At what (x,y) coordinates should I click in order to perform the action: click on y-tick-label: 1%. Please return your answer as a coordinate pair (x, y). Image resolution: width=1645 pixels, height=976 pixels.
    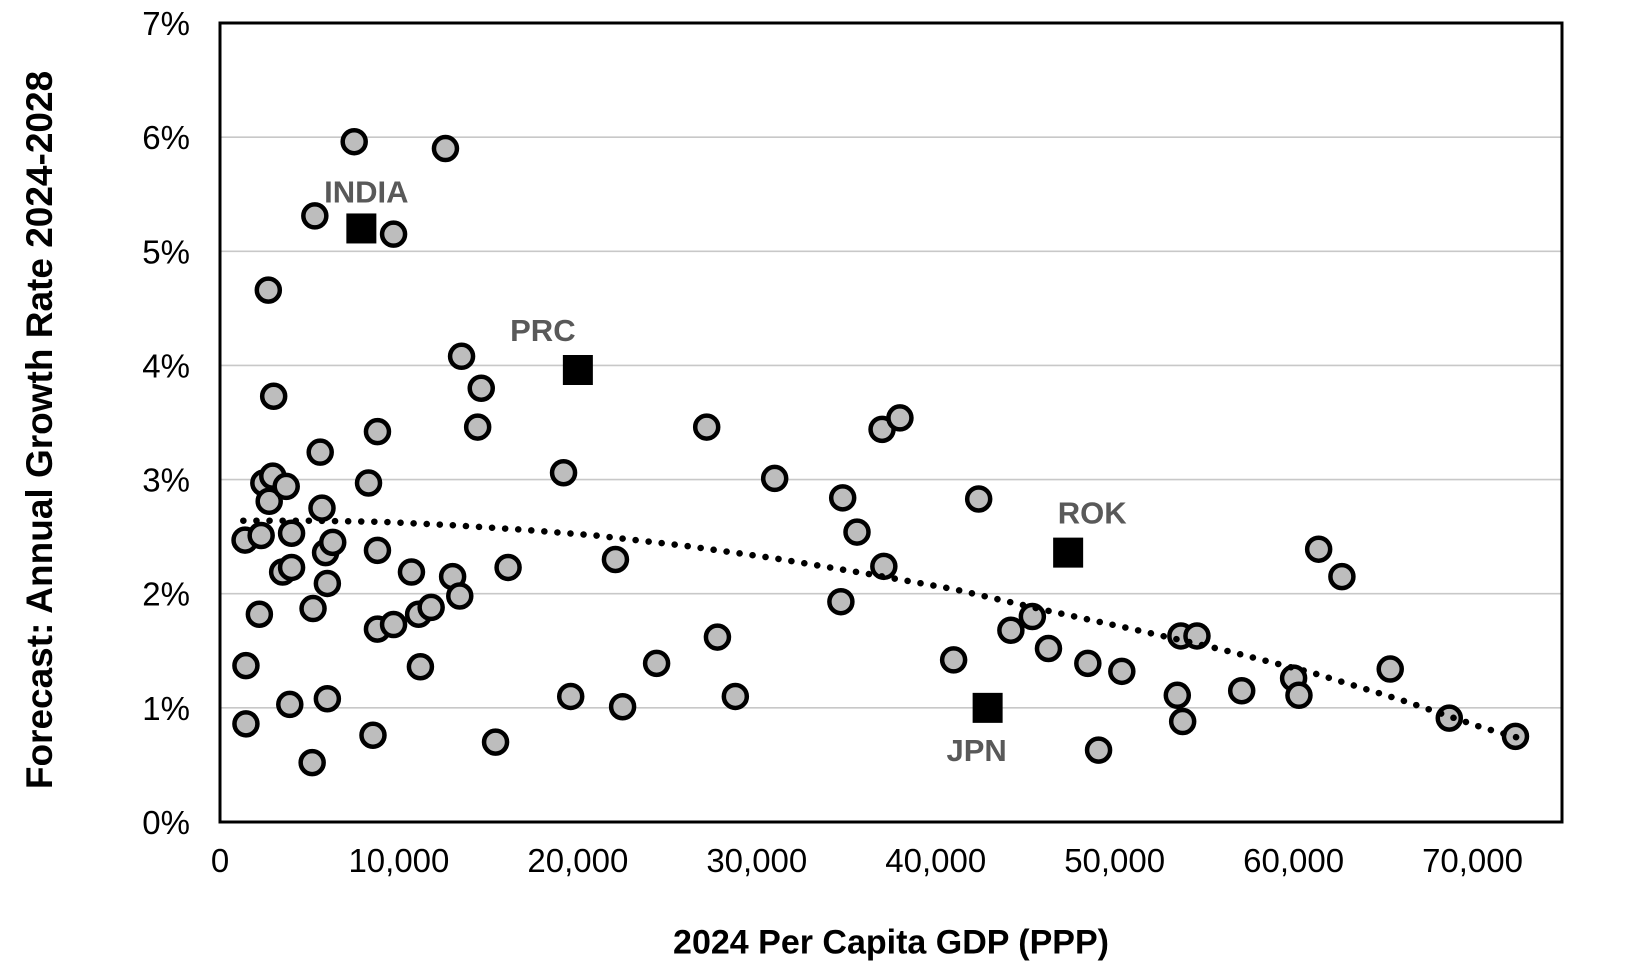
    Looking at the image, I should click on (166, 708).